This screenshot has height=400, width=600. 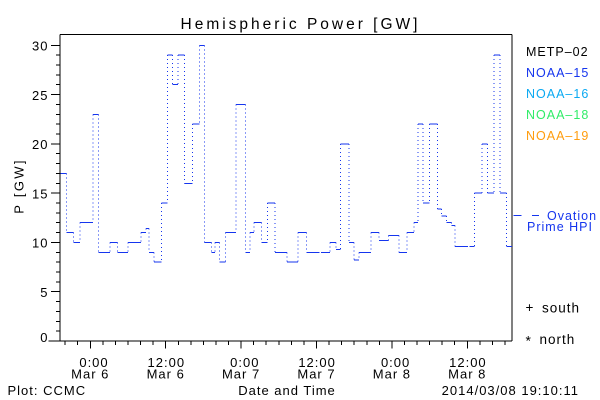 I want to click on svg-text: 20, so click(x=40, y=144).